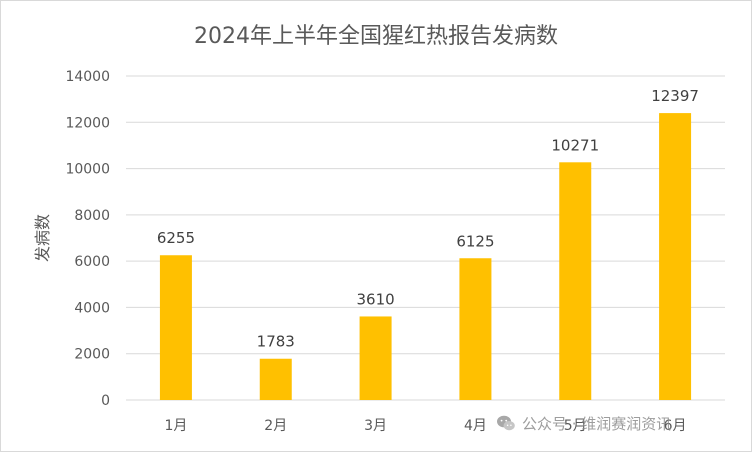  Describe the element at coordinates (475, 241) in the screenshot. I see `data-label: 6125` at that location.